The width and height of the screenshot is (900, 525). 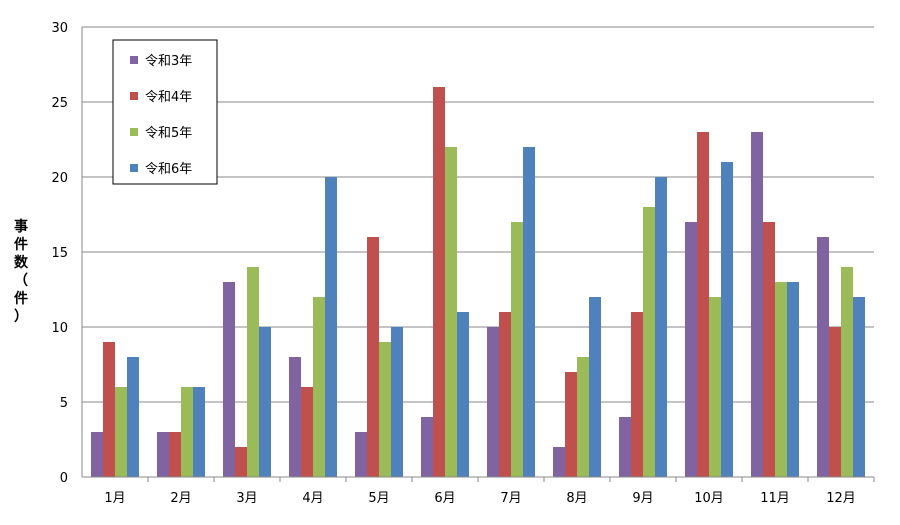 What do you see at coordinates (312, 498) in the screenshot?
I see `x-tick-label: 4月` at bounding box center [312, 498].